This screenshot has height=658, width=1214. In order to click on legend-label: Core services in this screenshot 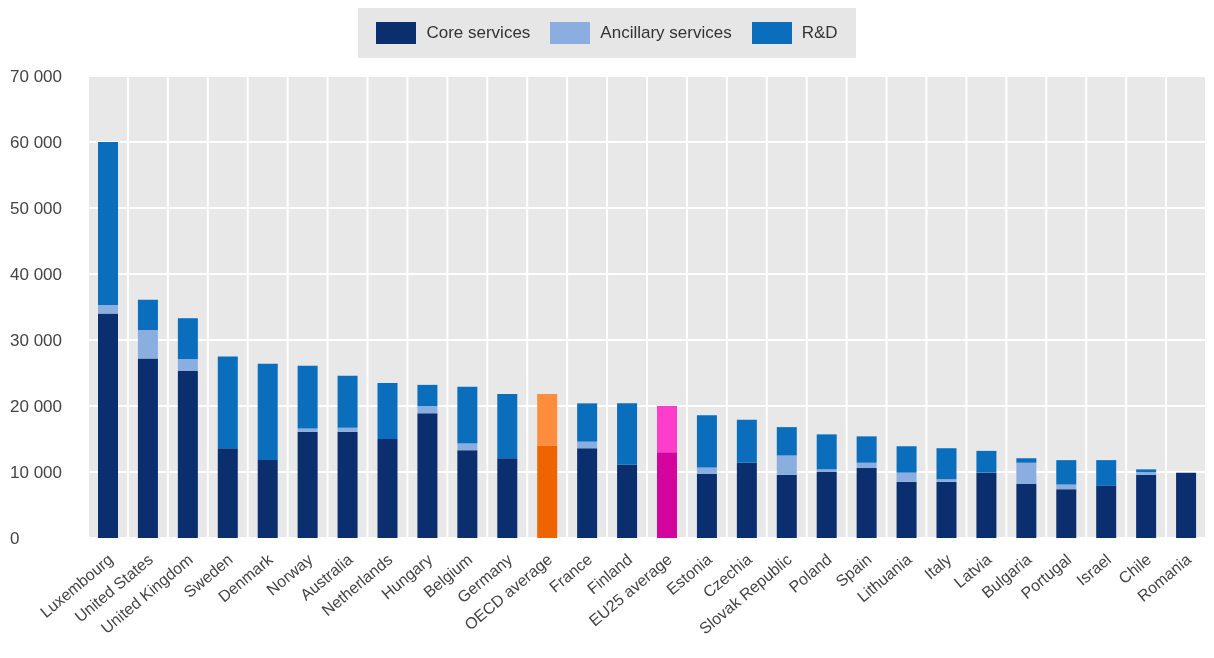, I will do `click(478, 33)`.